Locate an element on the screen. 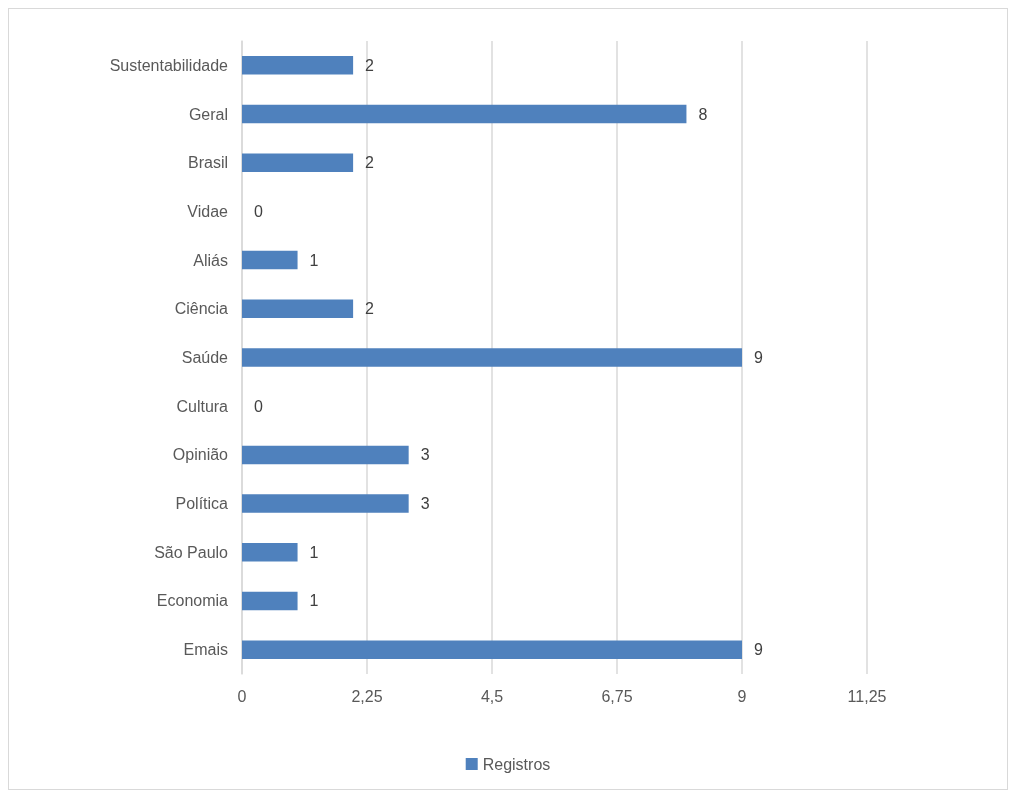  y-tick-label: Emais is located at coordinates (205, 650).